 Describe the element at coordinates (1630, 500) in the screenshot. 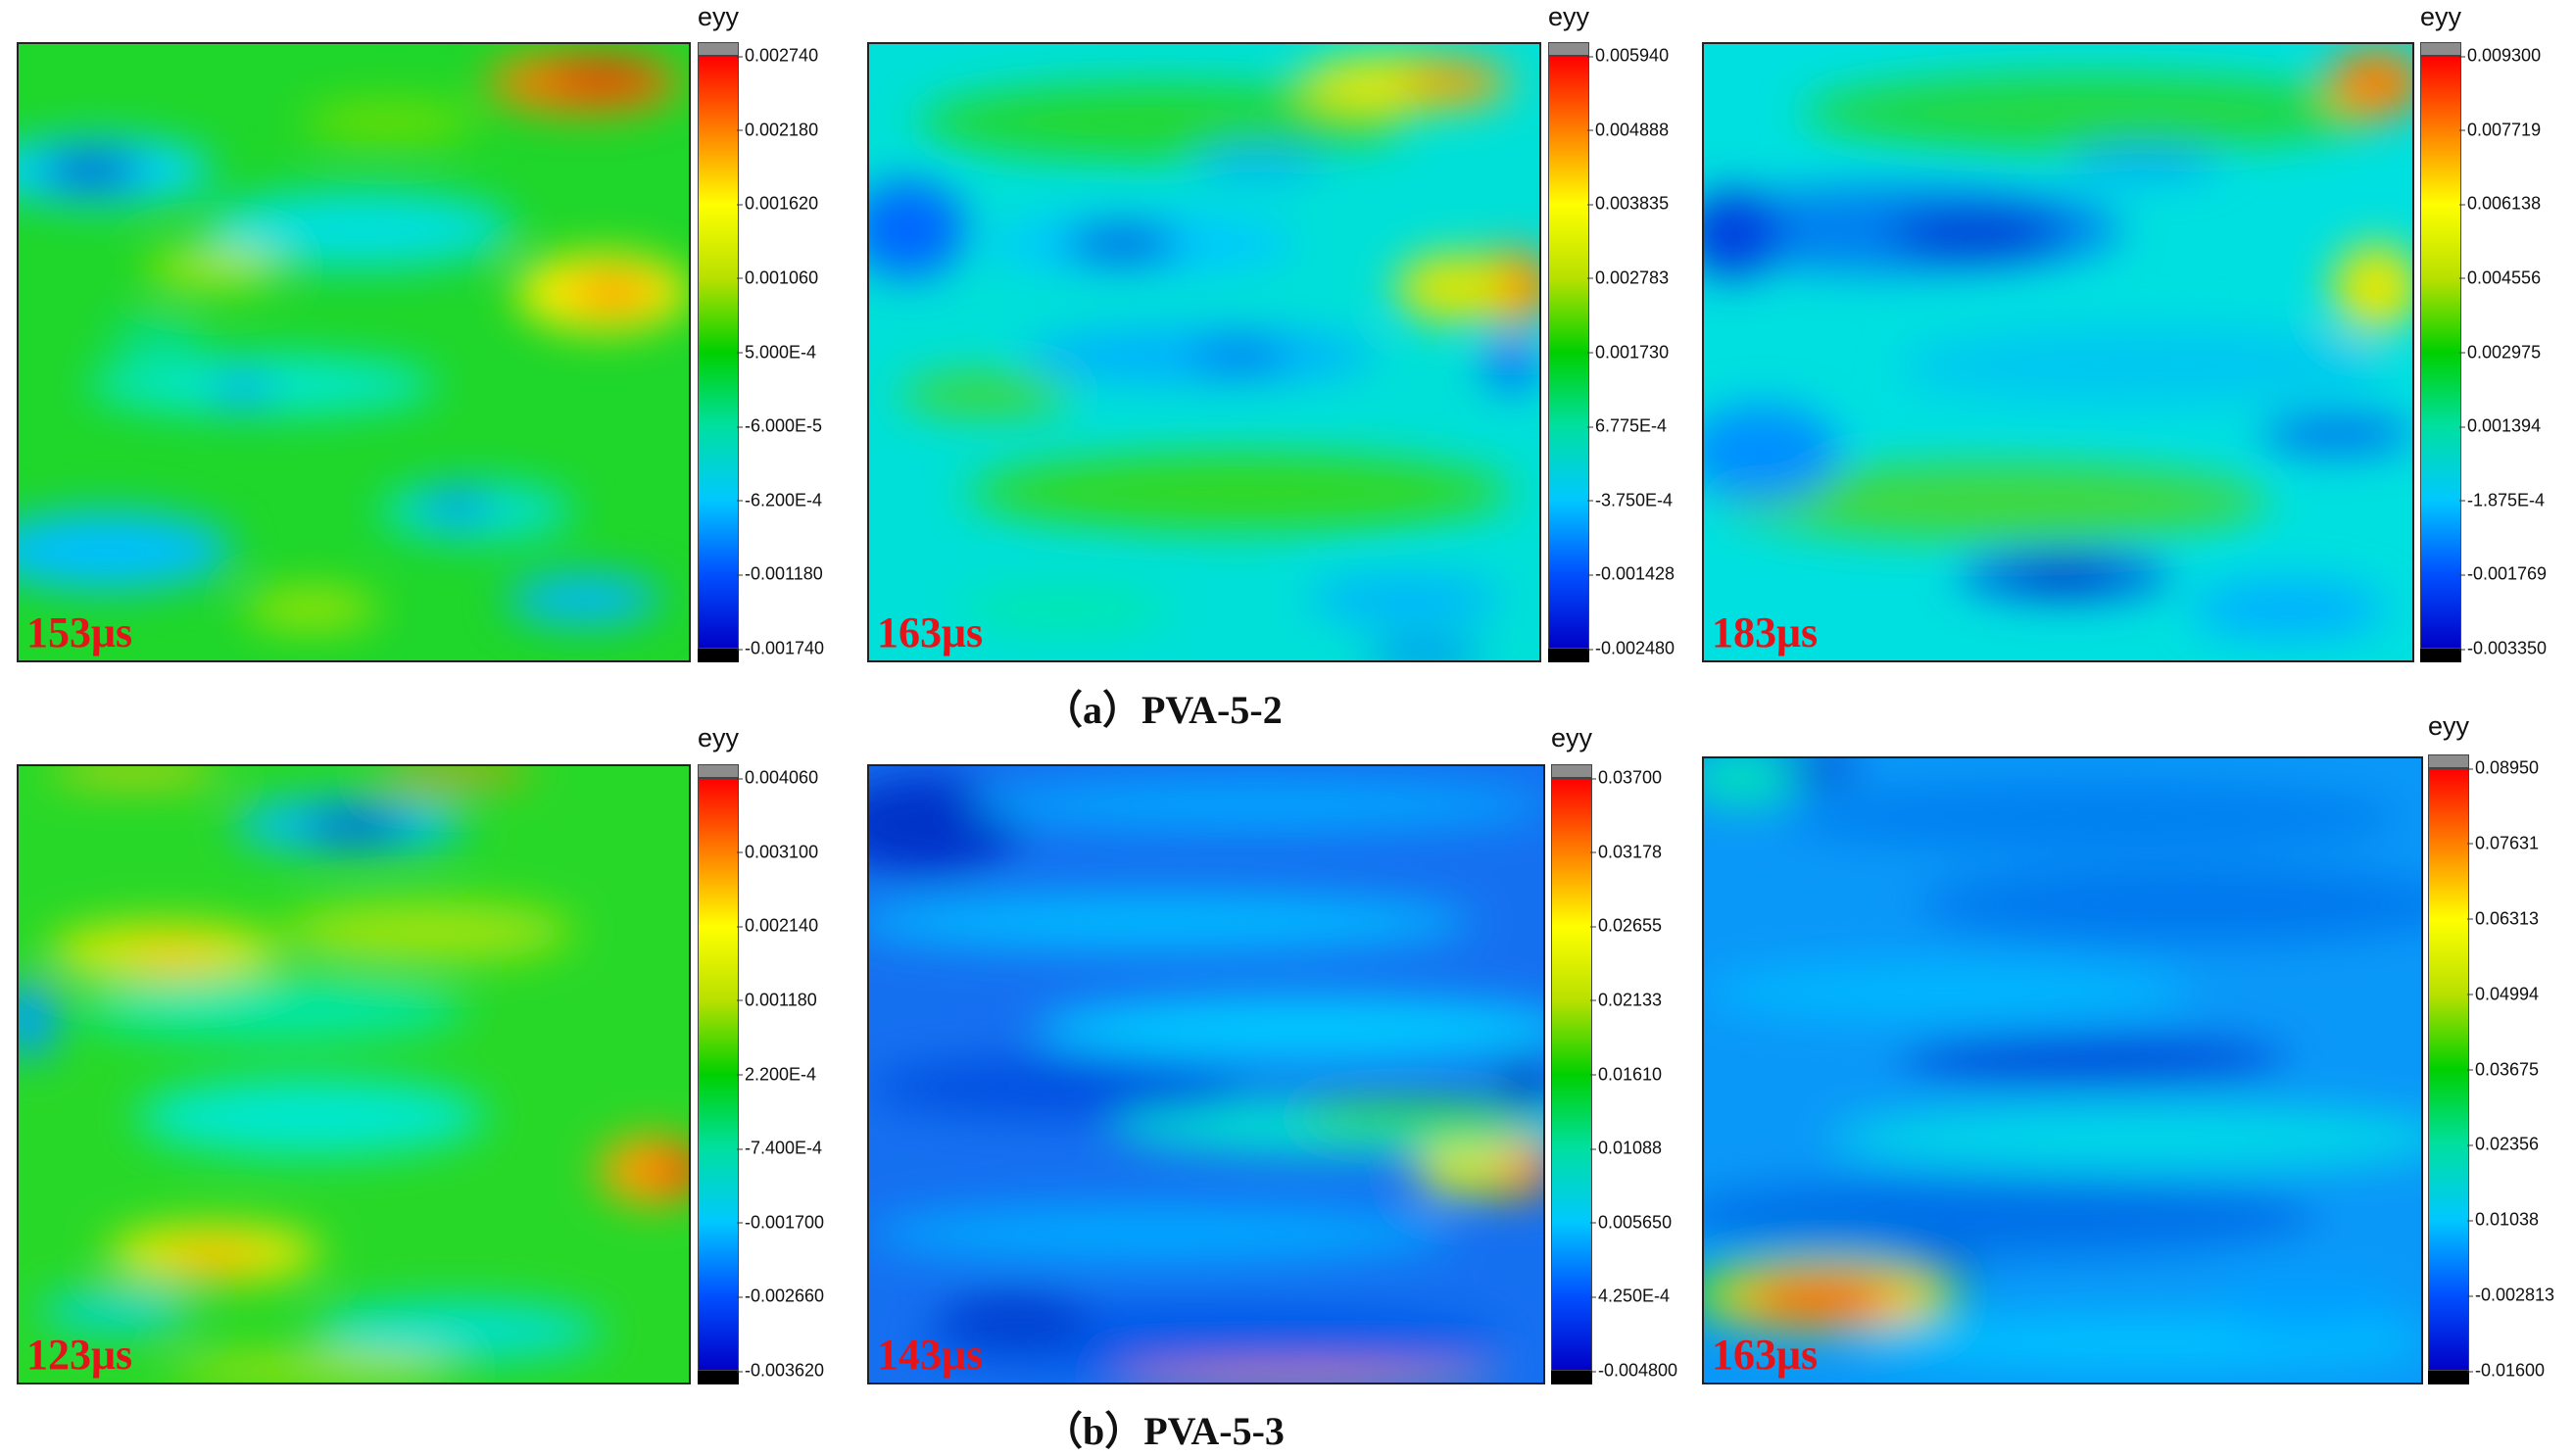

I see `colorbar-tick: -3.750E-4` at that location.